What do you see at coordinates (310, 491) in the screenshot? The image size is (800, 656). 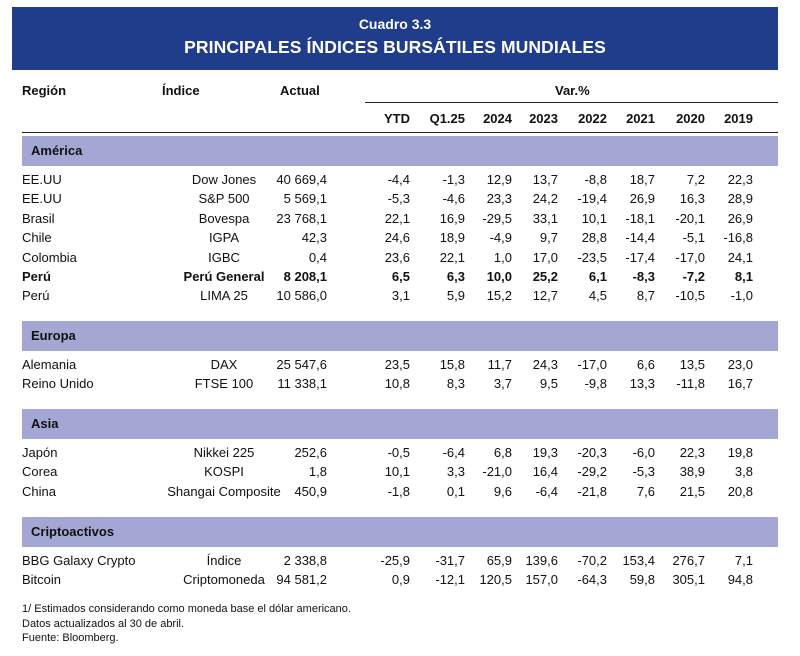 I see `row-actual: 450,9` at bounding box center [310, 491].